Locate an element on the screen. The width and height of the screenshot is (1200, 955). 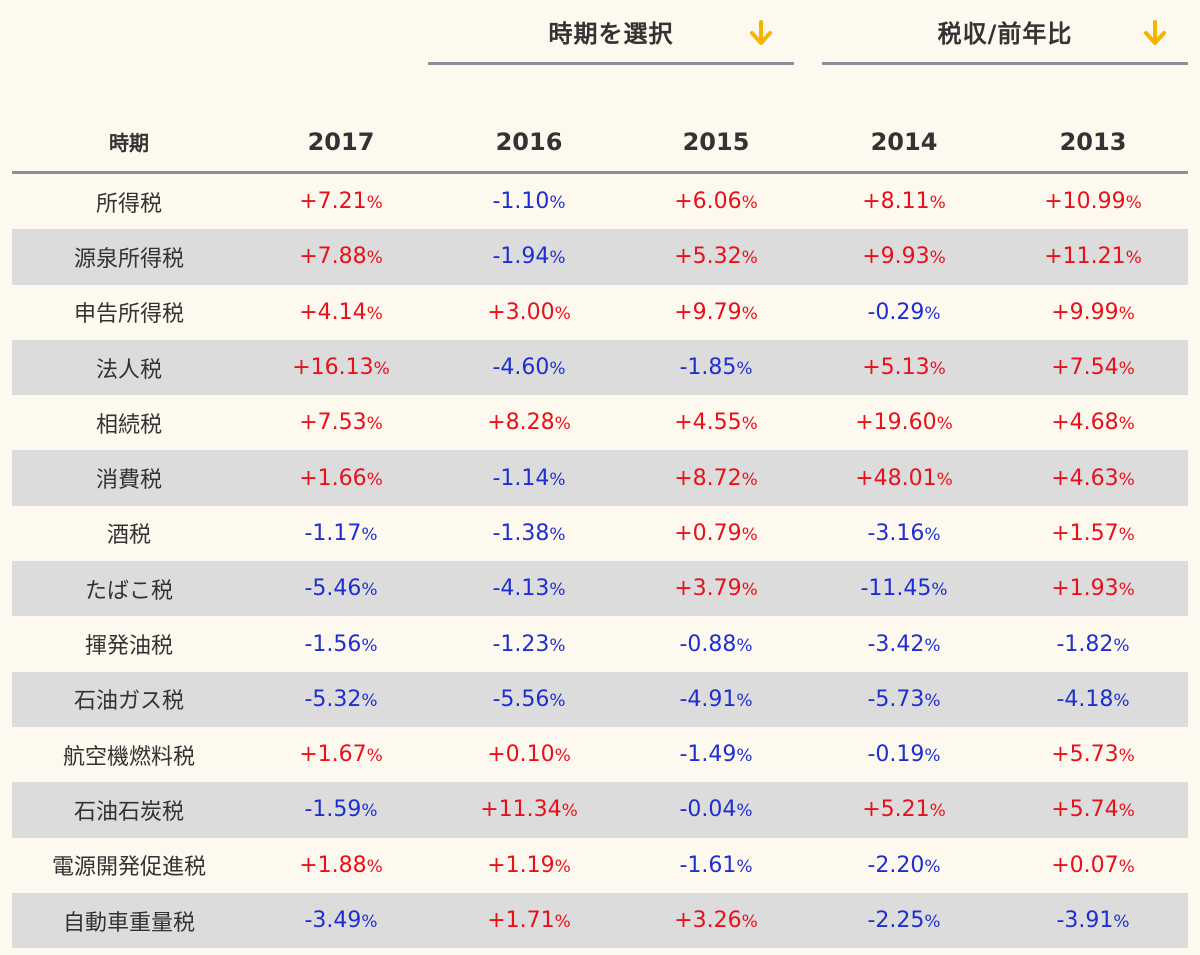
yoy-value-cell: +19.60% is located at coordinates (904, 422).